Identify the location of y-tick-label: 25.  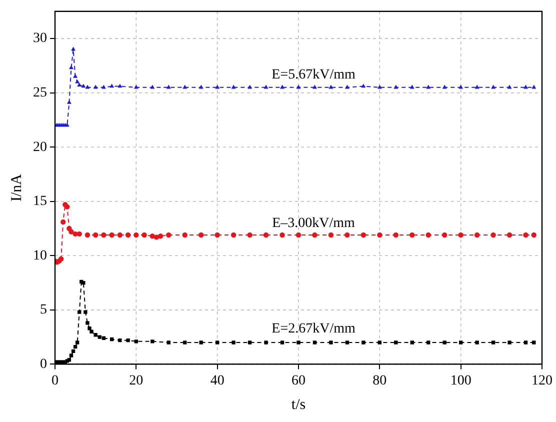
(40, 92).